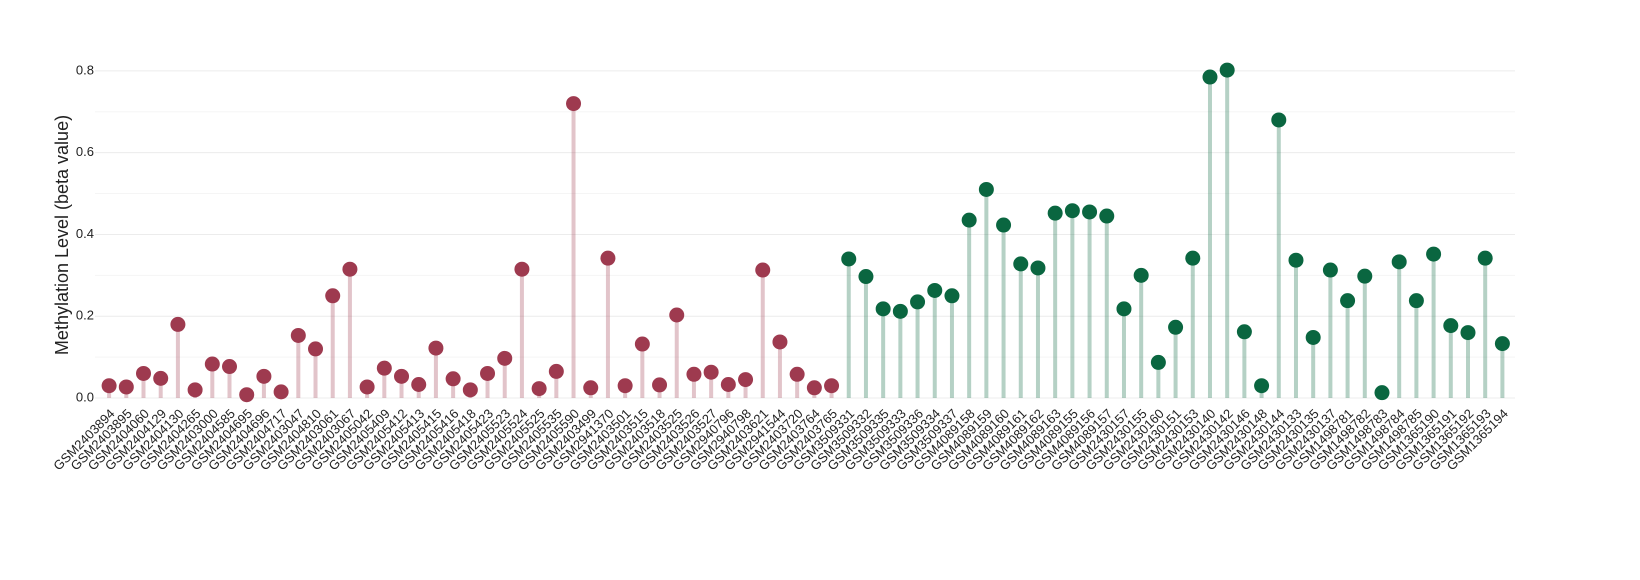  Describe the element at coordinates (85, 151) in the screenshot. I see `y-tick-label: 0.6` at that location.